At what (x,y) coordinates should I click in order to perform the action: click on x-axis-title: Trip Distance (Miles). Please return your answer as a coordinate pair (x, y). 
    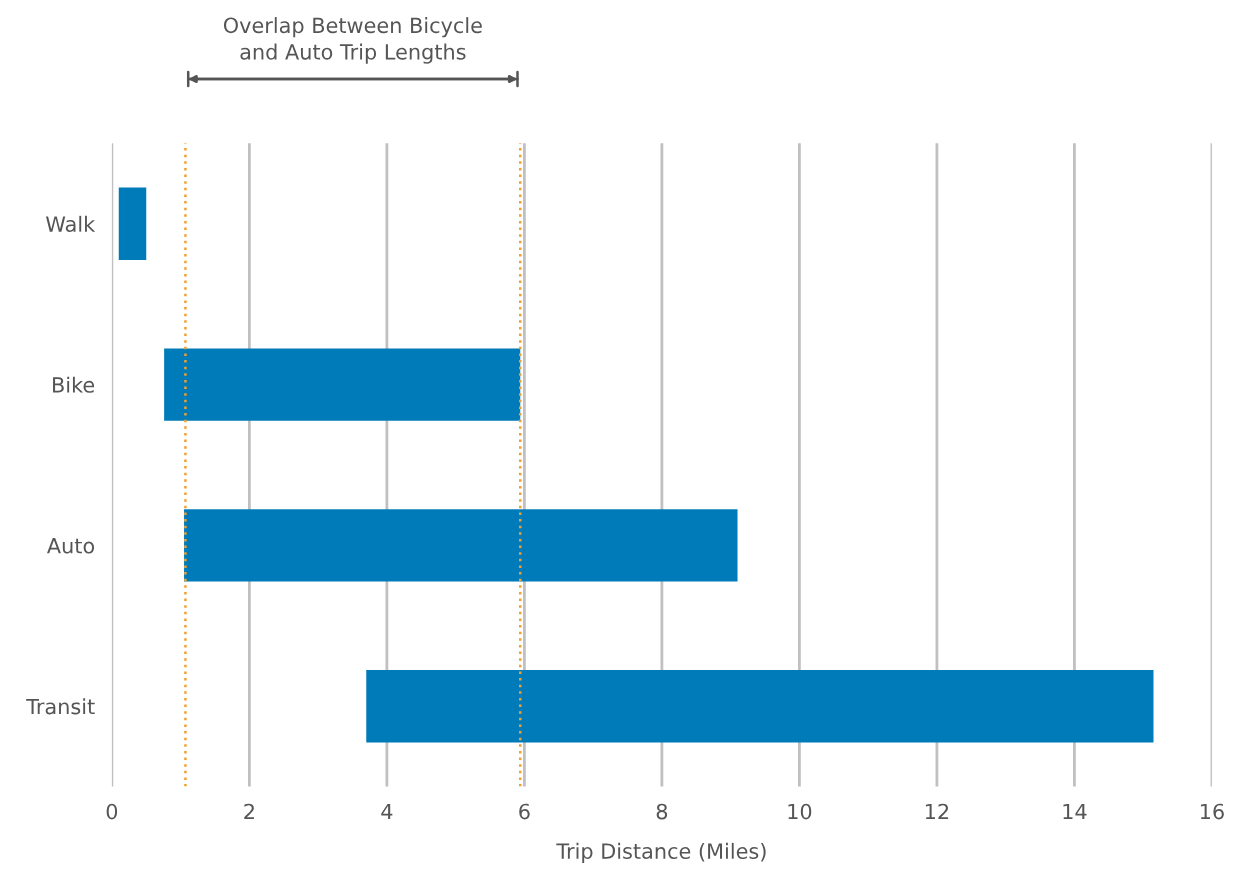
    Looking at the image, I should click on (661, 853).